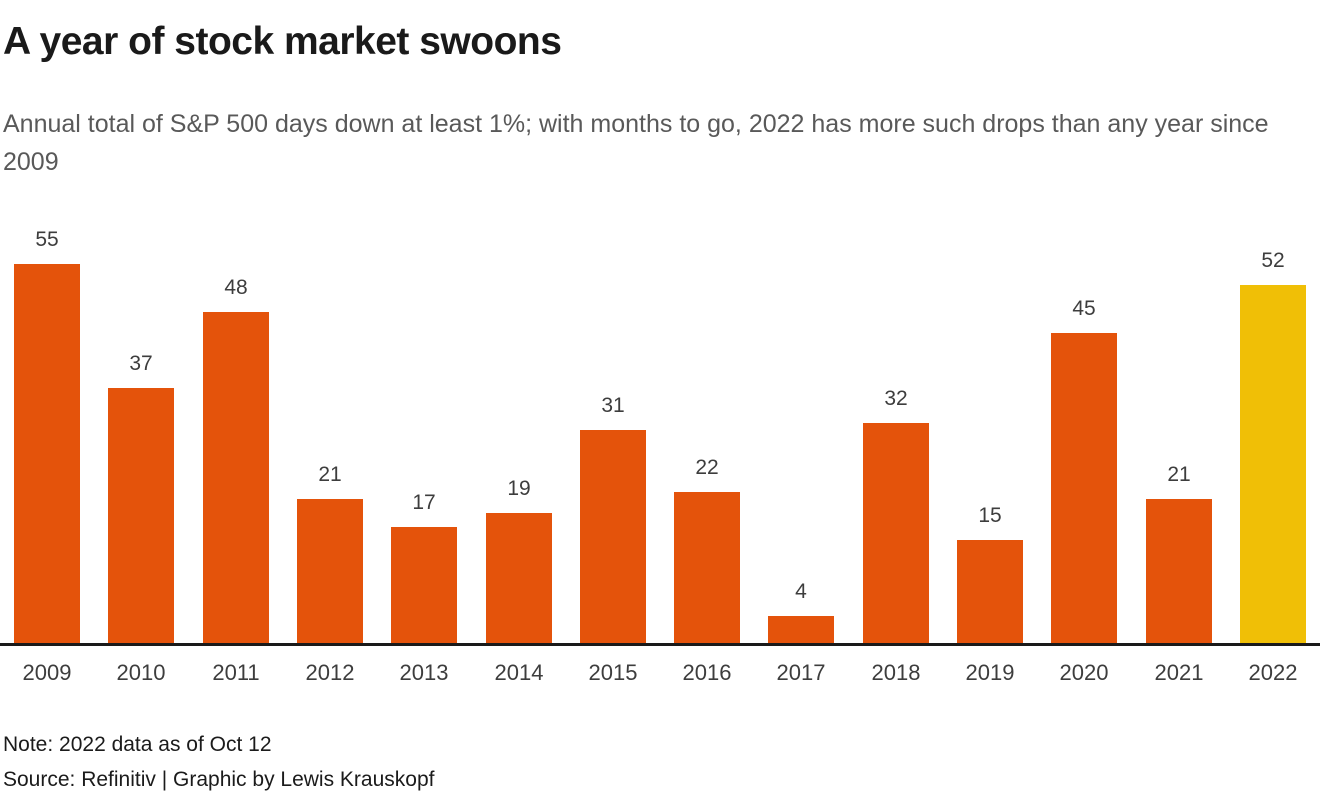 Image resolution: width=1320 pixels, height=800 pixels. I want to click on bar-2011, so click(236, 478).